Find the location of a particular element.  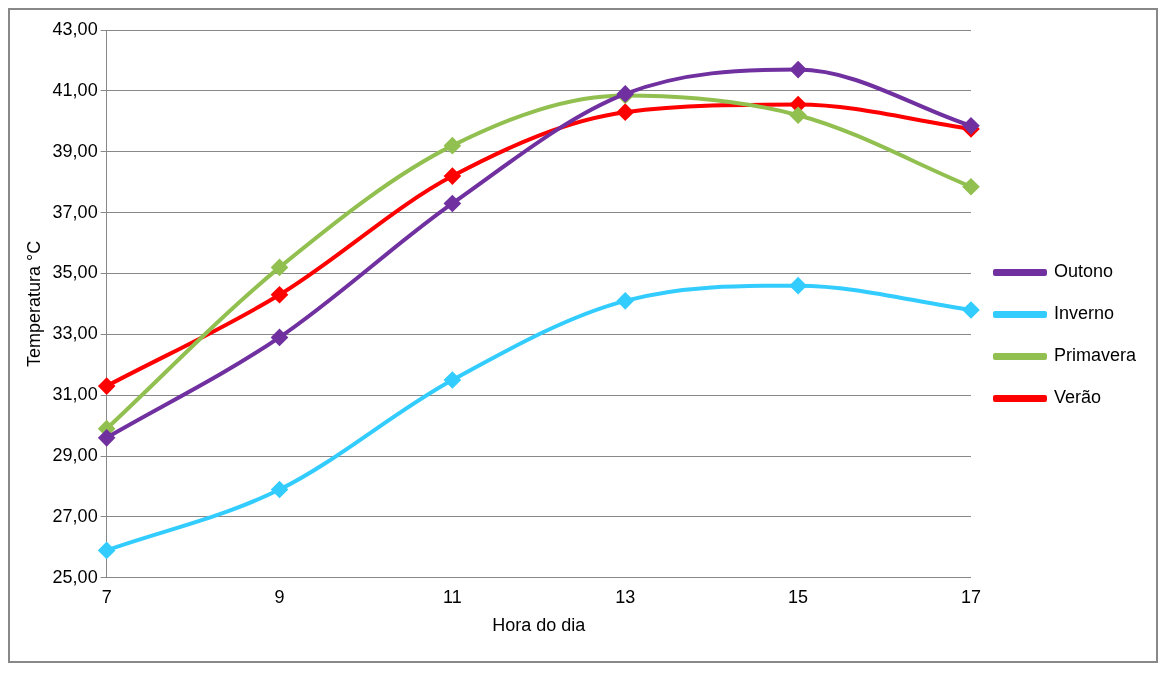

x-tick-label: 13 is located at coordinates (625, 596).